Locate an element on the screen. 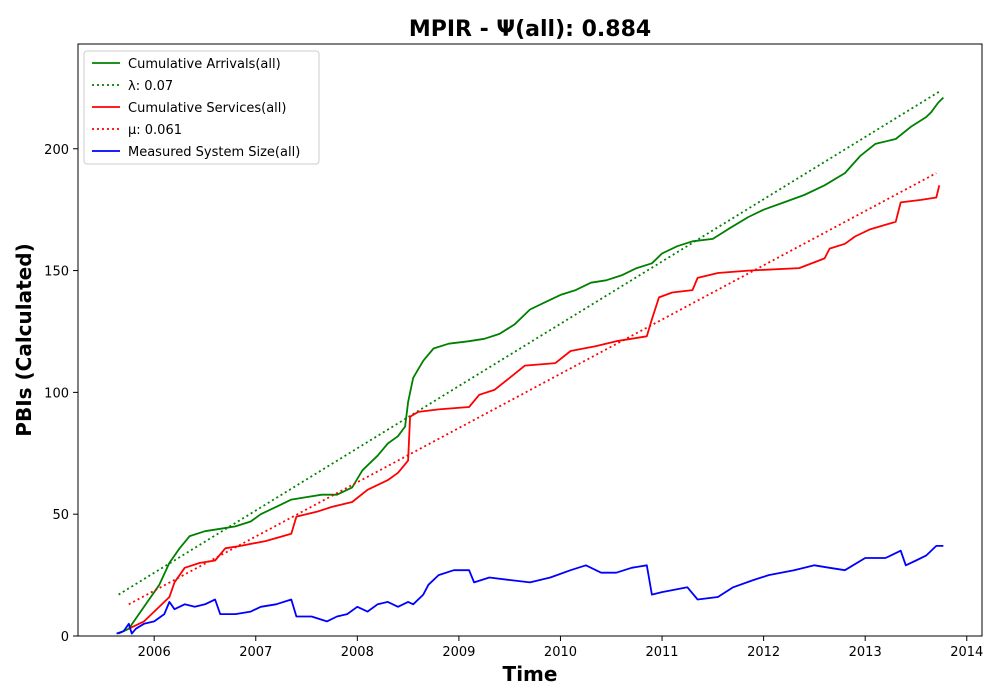 The width and height of the screenshot is (1000, 700). x-tick-label-7: 2013 is located at coordinates (865, 652).